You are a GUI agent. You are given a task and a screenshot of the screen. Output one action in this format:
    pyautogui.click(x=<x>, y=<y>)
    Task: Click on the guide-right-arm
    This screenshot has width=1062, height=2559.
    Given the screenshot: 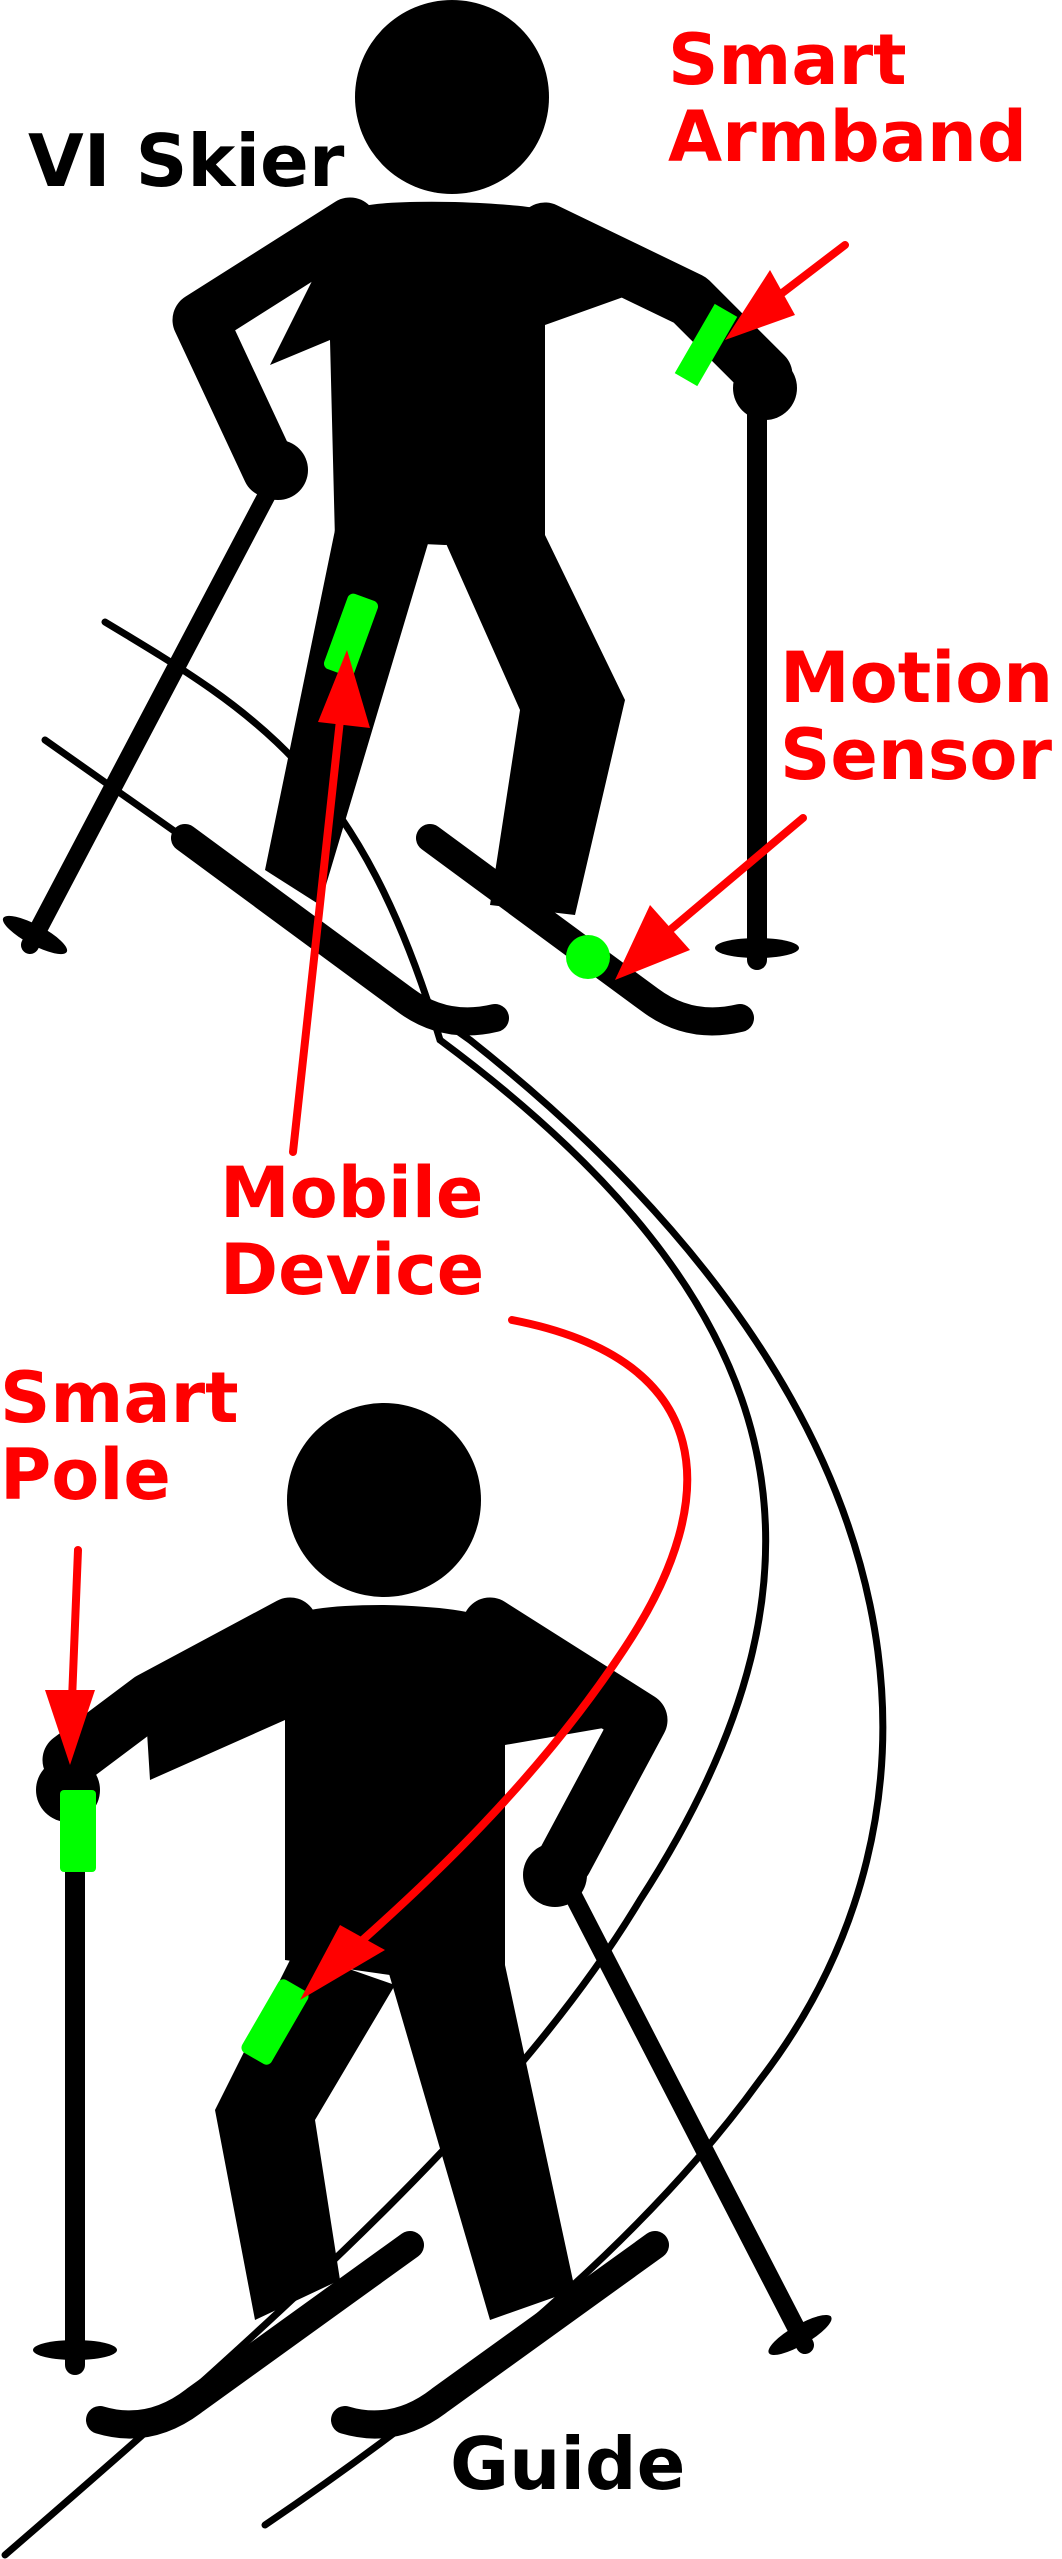 What is the action you would take?
    pyautogui.click(x=565, y=1742)
    